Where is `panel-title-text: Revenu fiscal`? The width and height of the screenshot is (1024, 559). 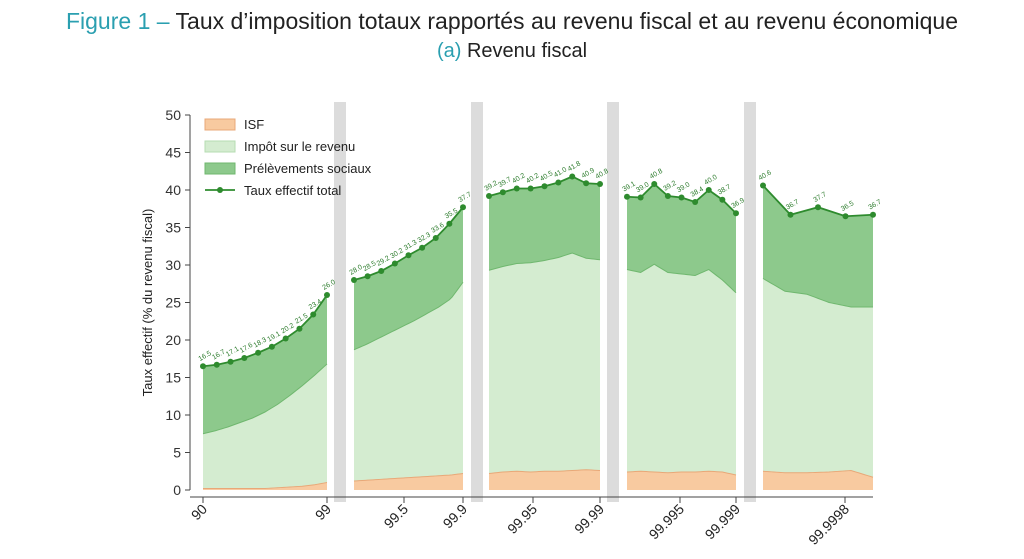
panel-title-text: Revenu fiscal is located at coordinates (527, 51).